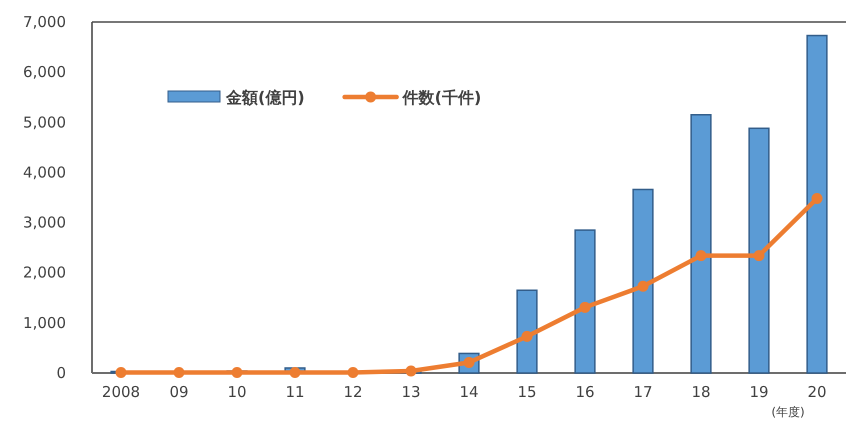  What do you see at coordinates (442, 97) in the screenshot?
I see `legend-label: 件数(千件)` at bounding box center [442, 97].